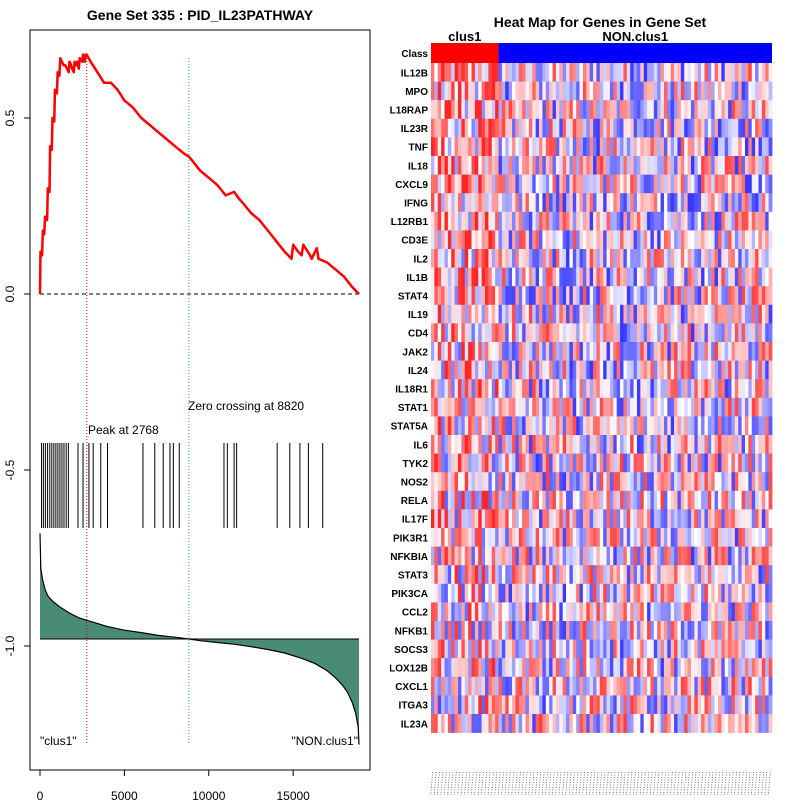 This screenshot has width=800, height=800. I want to click on gene-label-IL12B: IL12B, so click(414, 73).